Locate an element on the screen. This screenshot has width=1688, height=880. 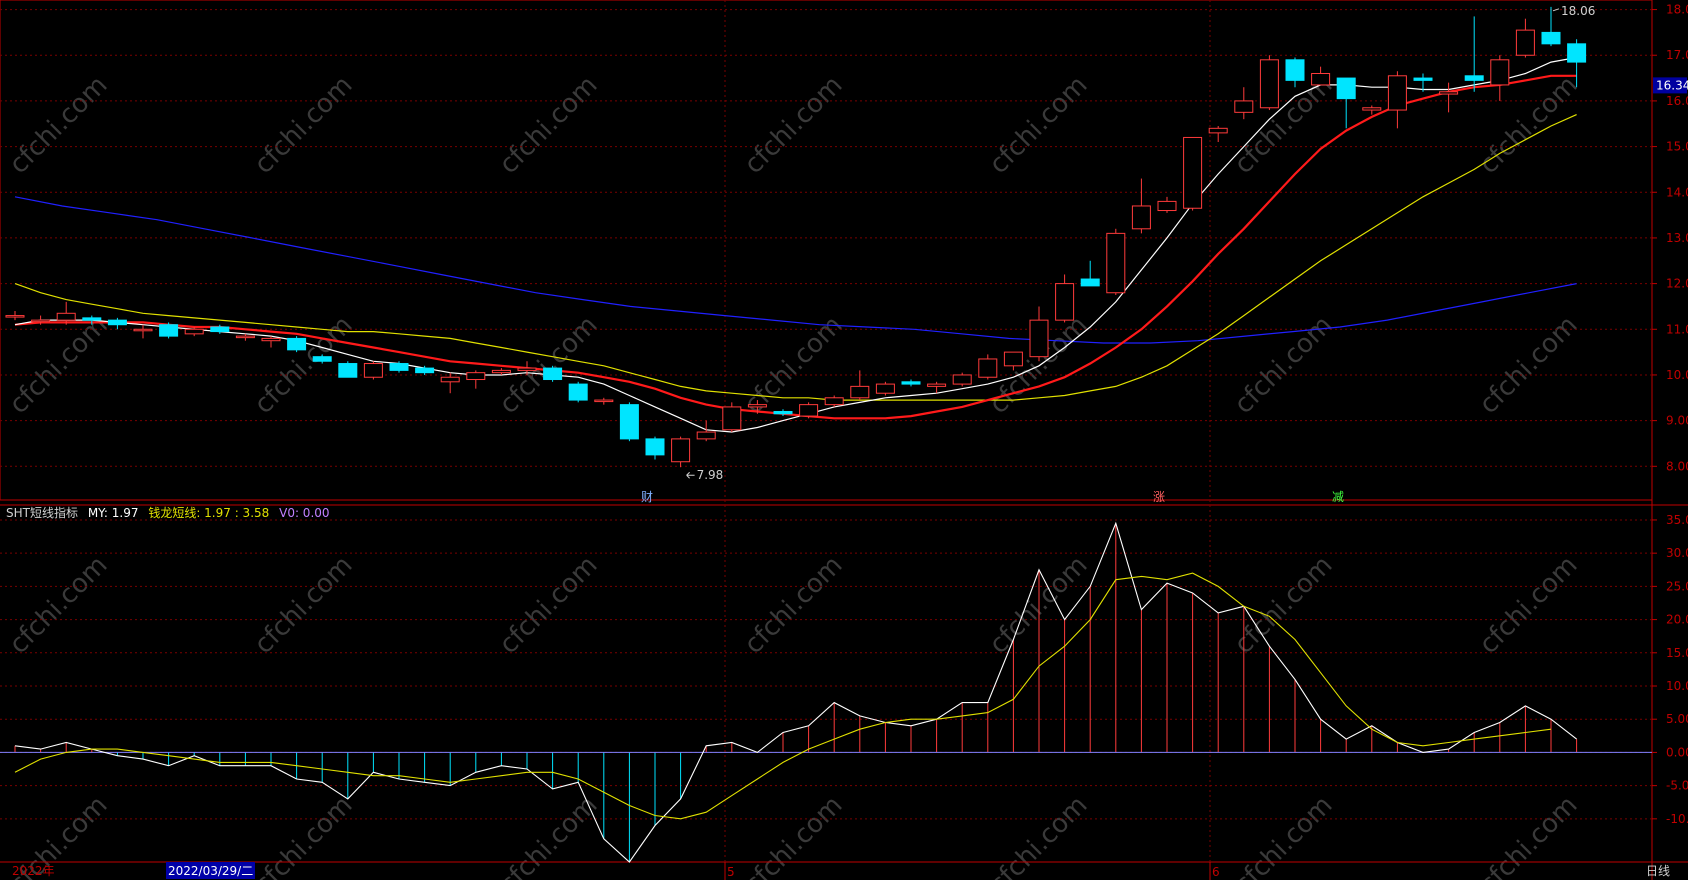
price-tick-label: 13.00 is located at coordinates (1677, 238).